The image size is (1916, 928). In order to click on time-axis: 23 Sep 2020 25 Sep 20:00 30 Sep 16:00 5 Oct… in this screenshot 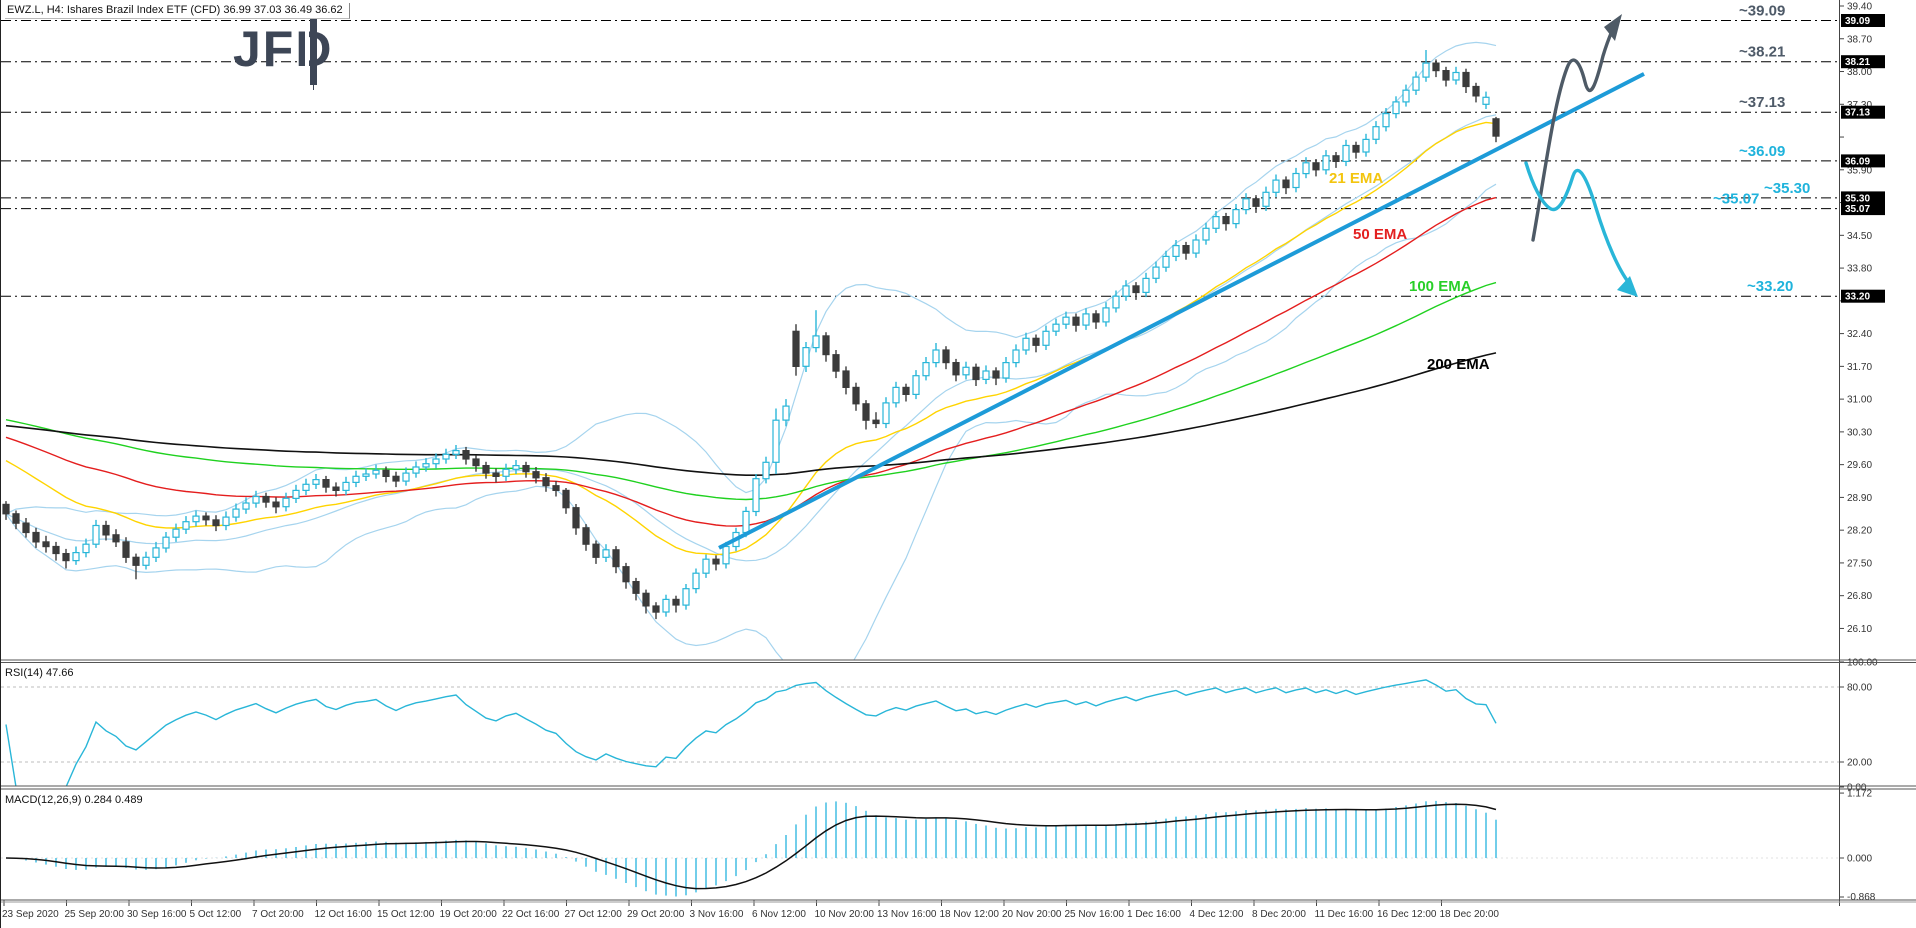, I will do `click(750, 910)`.